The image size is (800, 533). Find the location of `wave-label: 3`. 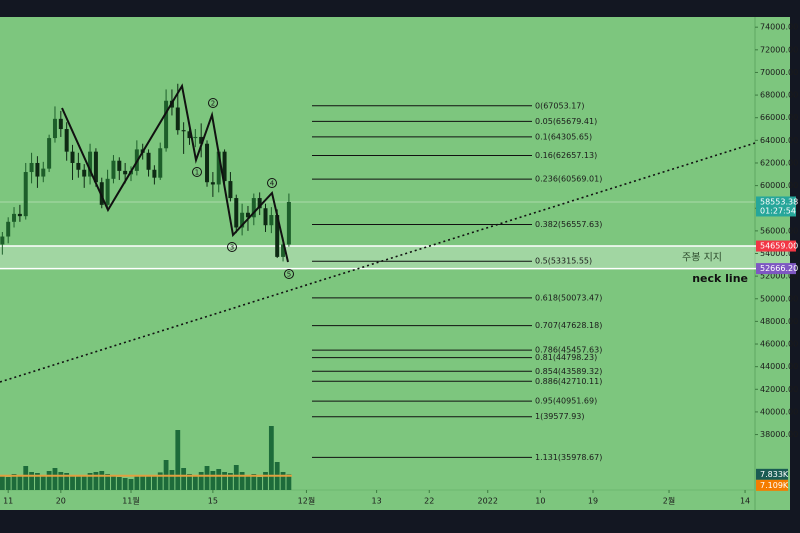

wave-label: 3 is located at coordinates (232, 248).